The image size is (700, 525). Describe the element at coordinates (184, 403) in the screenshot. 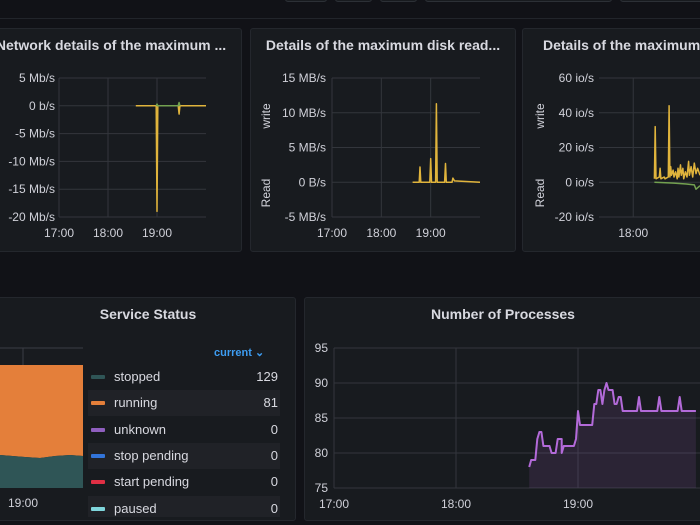

I see `legend-item-running: running 81` at that location.